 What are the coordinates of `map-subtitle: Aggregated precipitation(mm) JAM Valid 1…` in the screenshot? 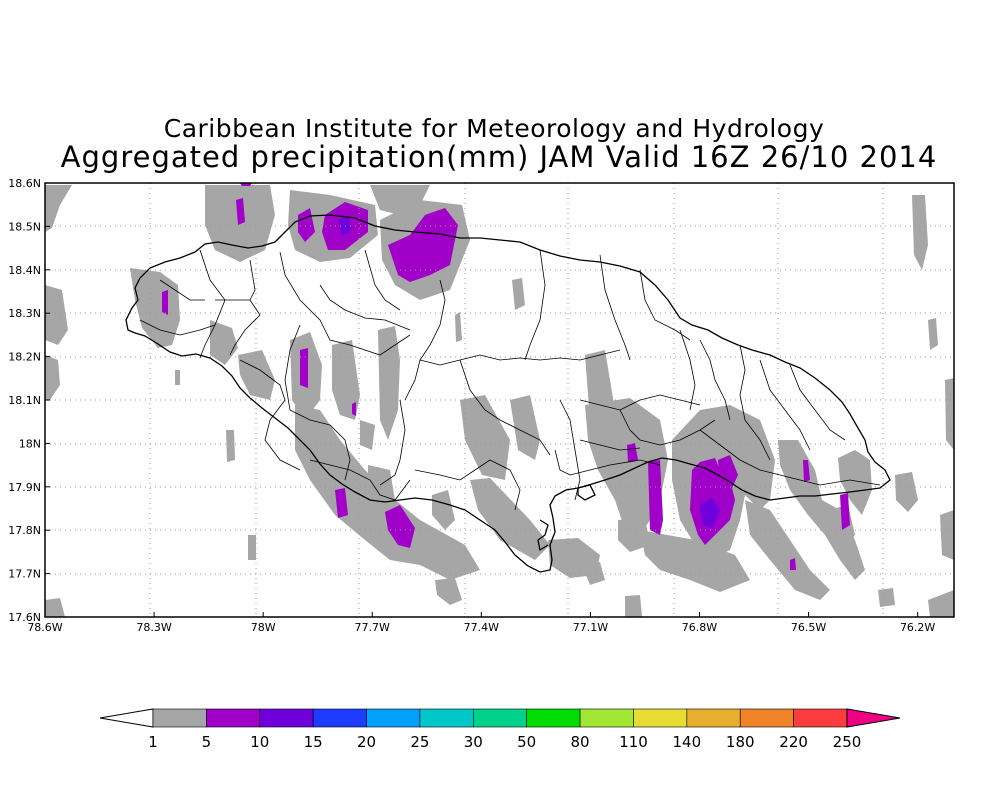 It's located at (499, 157).